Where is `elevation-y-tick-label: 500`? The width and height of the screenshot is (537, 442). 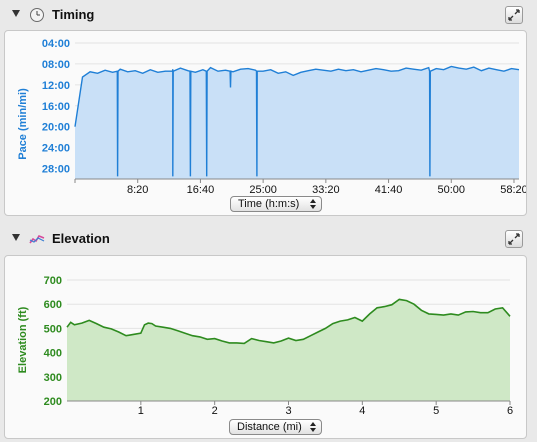 elevation-y-tick-label: 500 is located at coordinates (53, 329).